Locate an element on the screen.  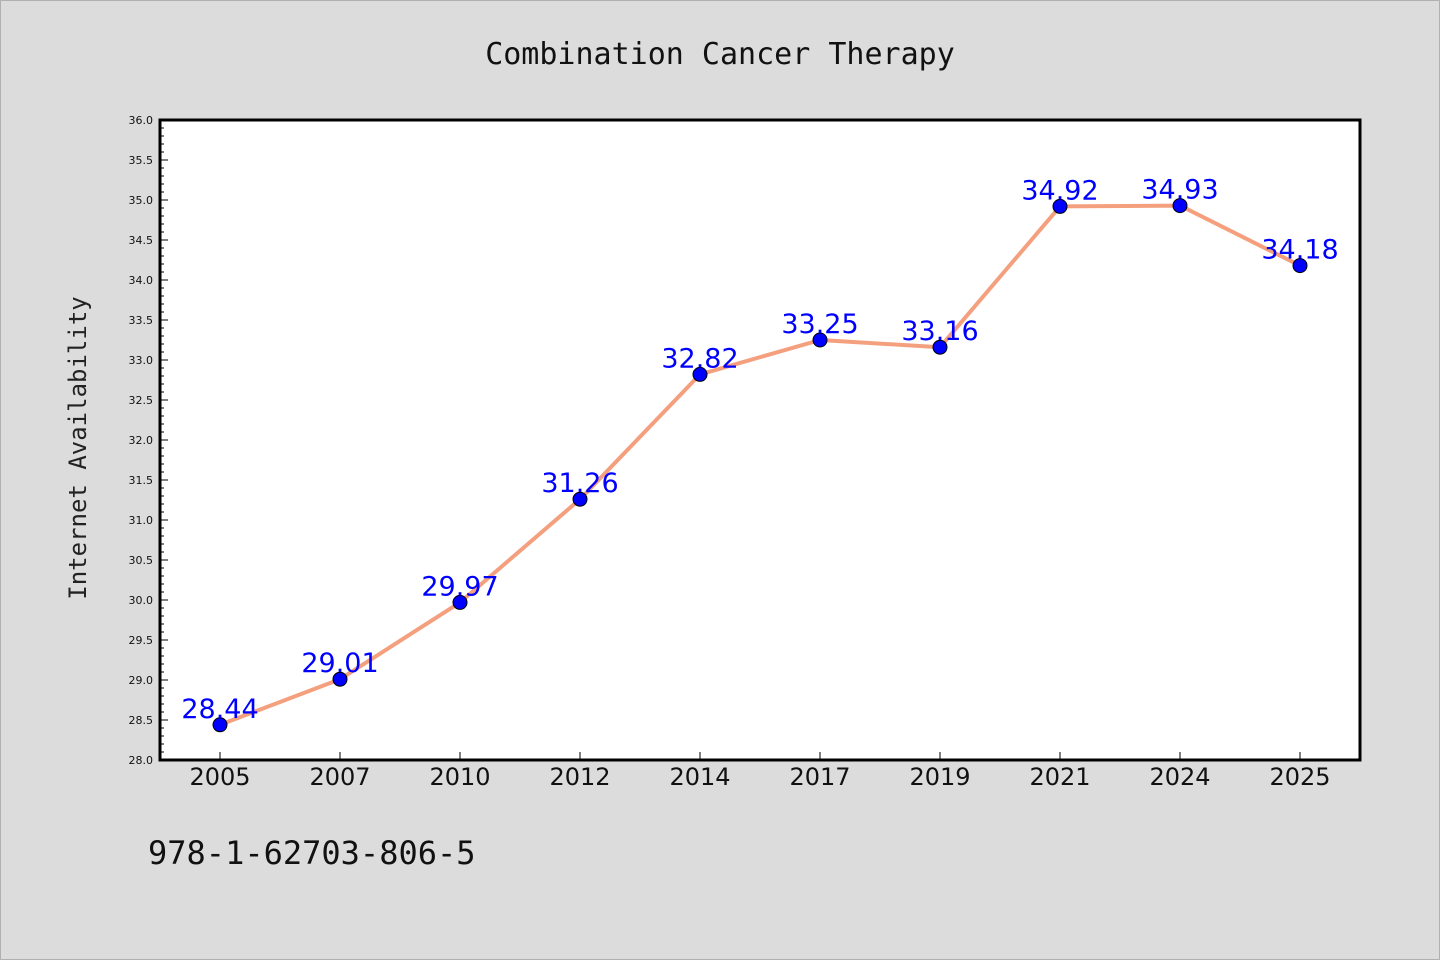
y-tick-label: 34.5 is located at coordinates (141, 240).